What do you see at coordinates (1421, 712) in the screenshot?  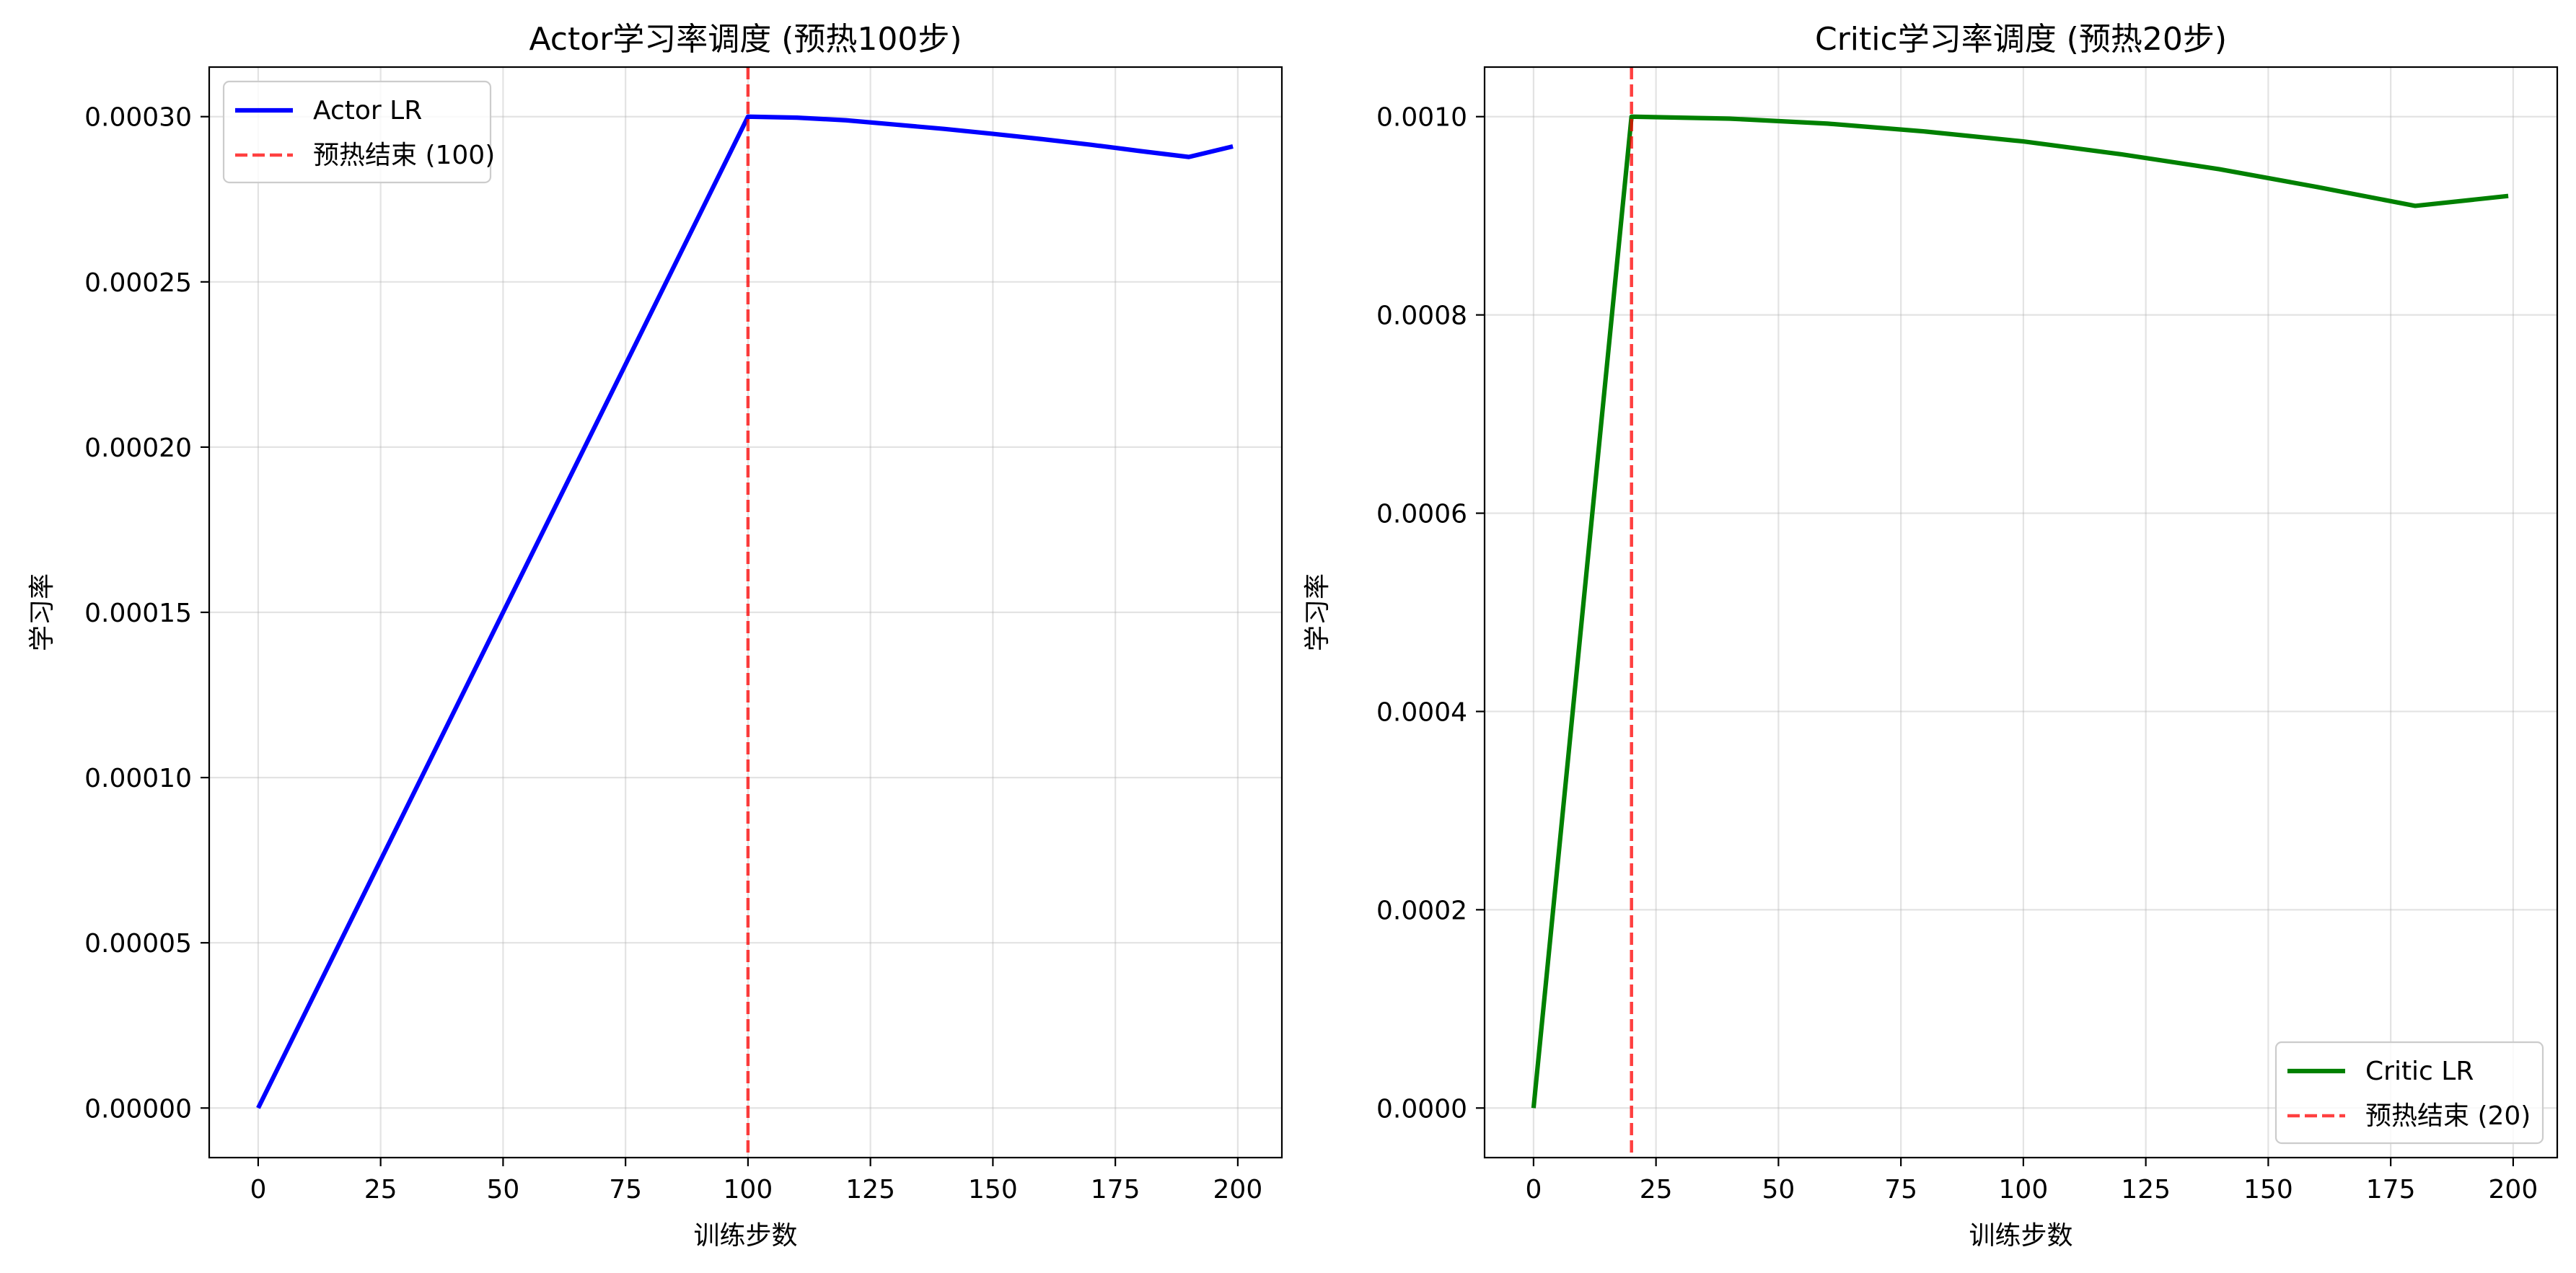 I see `y-tick-label: 0.0004` at bounding box center [1421, 712].